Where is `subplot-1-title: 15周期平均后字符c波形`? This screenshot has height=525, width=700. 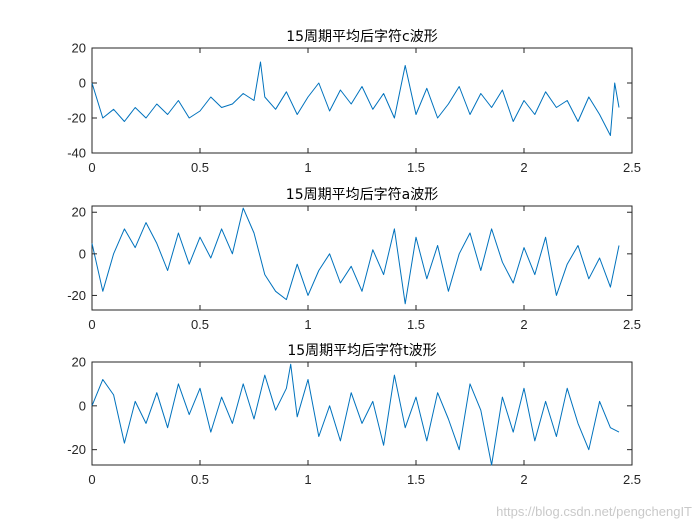
subplot-1-title: 15周期平均后字符c波形 is located at coordinates (362, 37).